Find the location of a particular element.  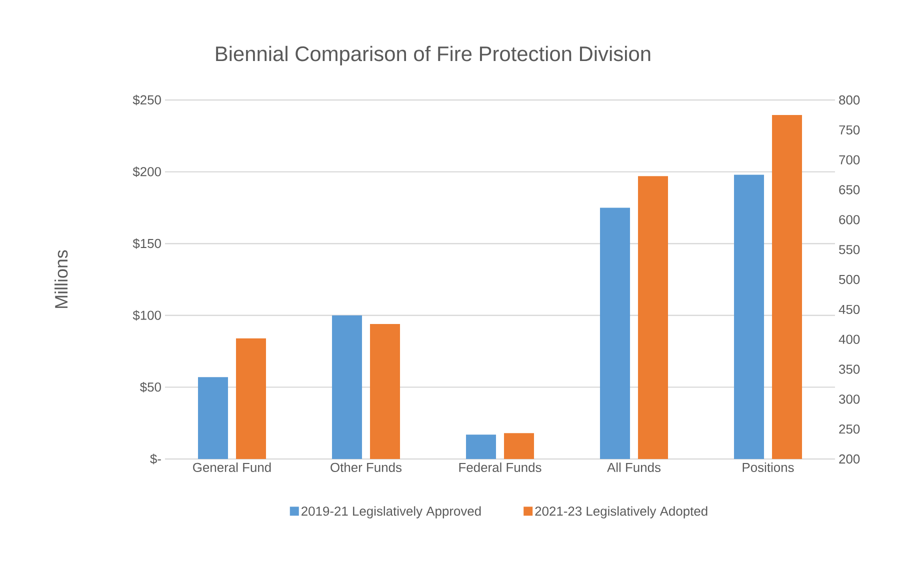

y2-tick-label: 650 is located at coordinates (849, 189).